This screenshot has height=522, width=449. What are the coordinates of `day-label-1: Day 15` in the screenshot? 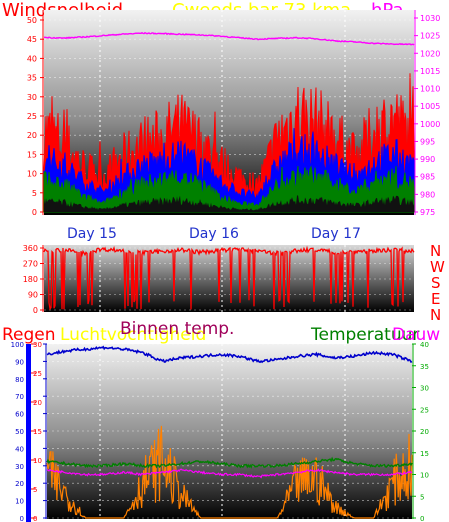 It's located at (92, 234).